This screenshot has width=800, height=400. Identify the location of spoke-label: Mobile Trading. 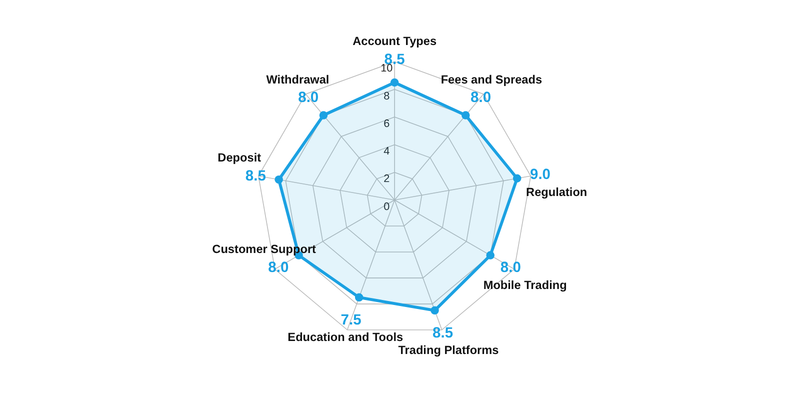
(525, 285).